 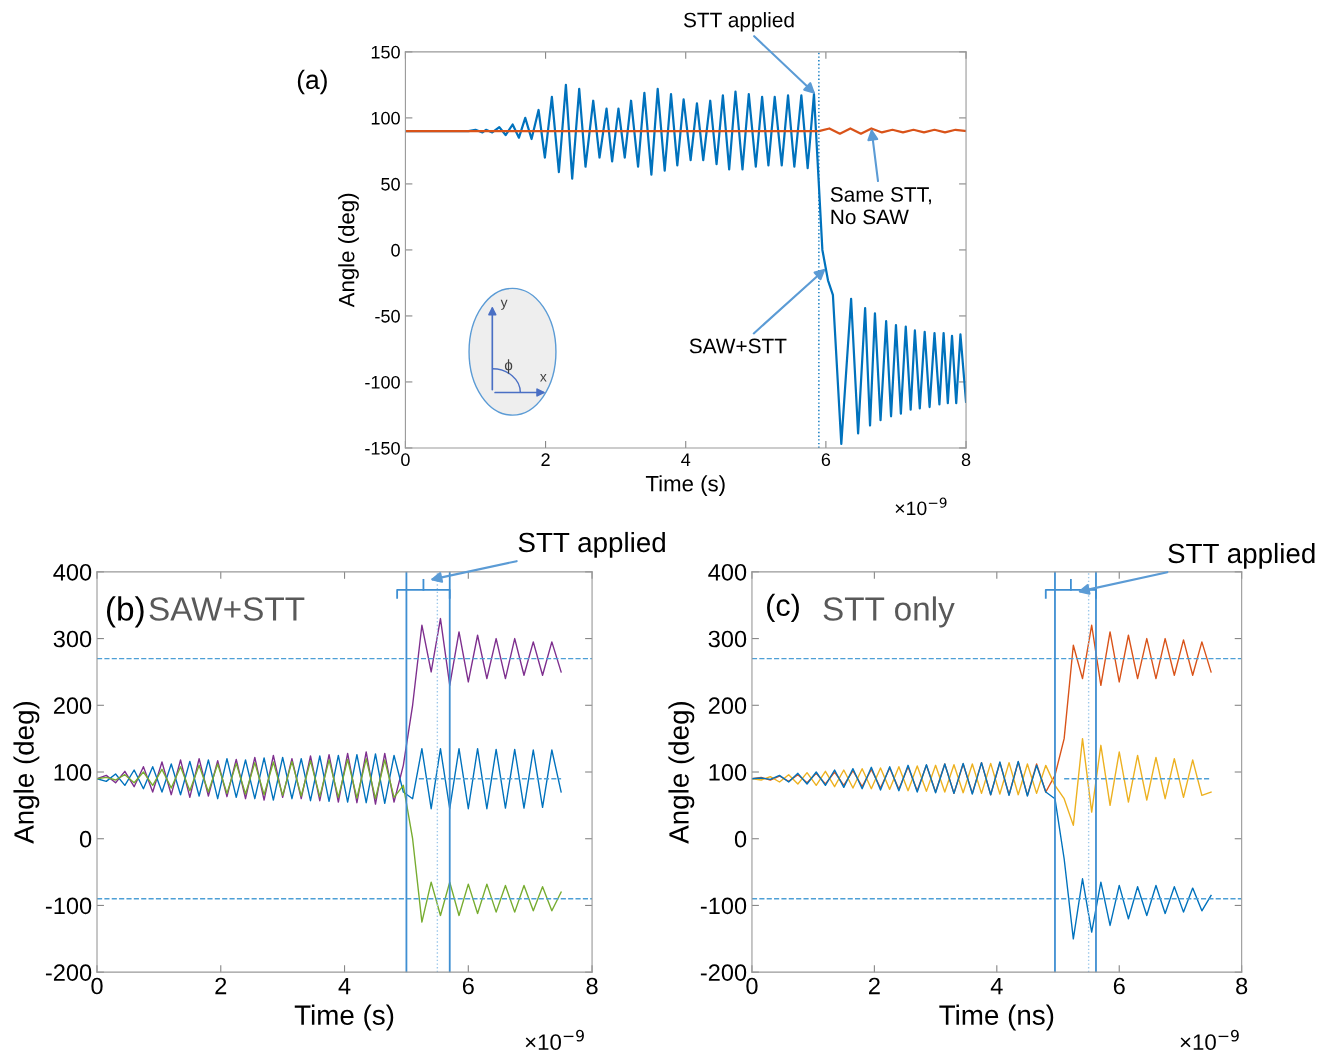 I want to click on y-tick-label: 50, so click(x=390, y=184).